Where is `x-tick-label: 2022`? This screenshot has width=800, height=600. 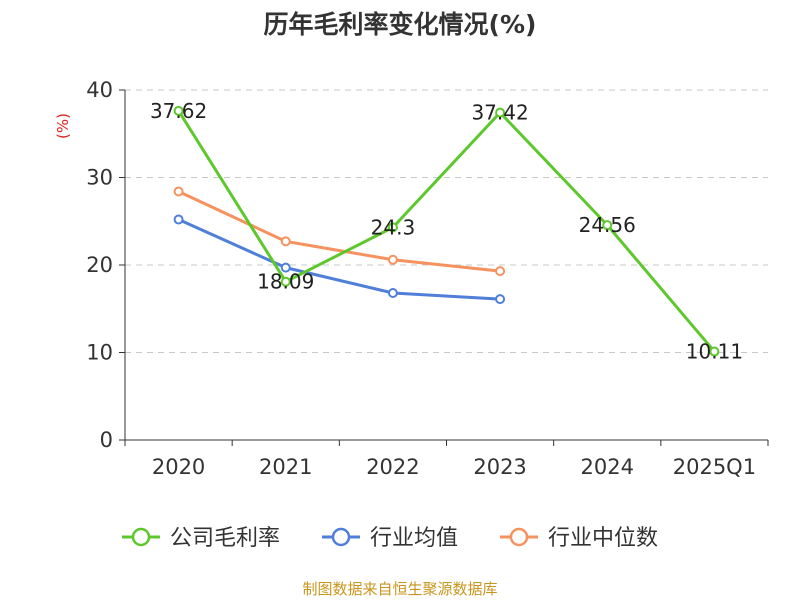
x-tick-label: 2022 is located at coordinates (392, 467).